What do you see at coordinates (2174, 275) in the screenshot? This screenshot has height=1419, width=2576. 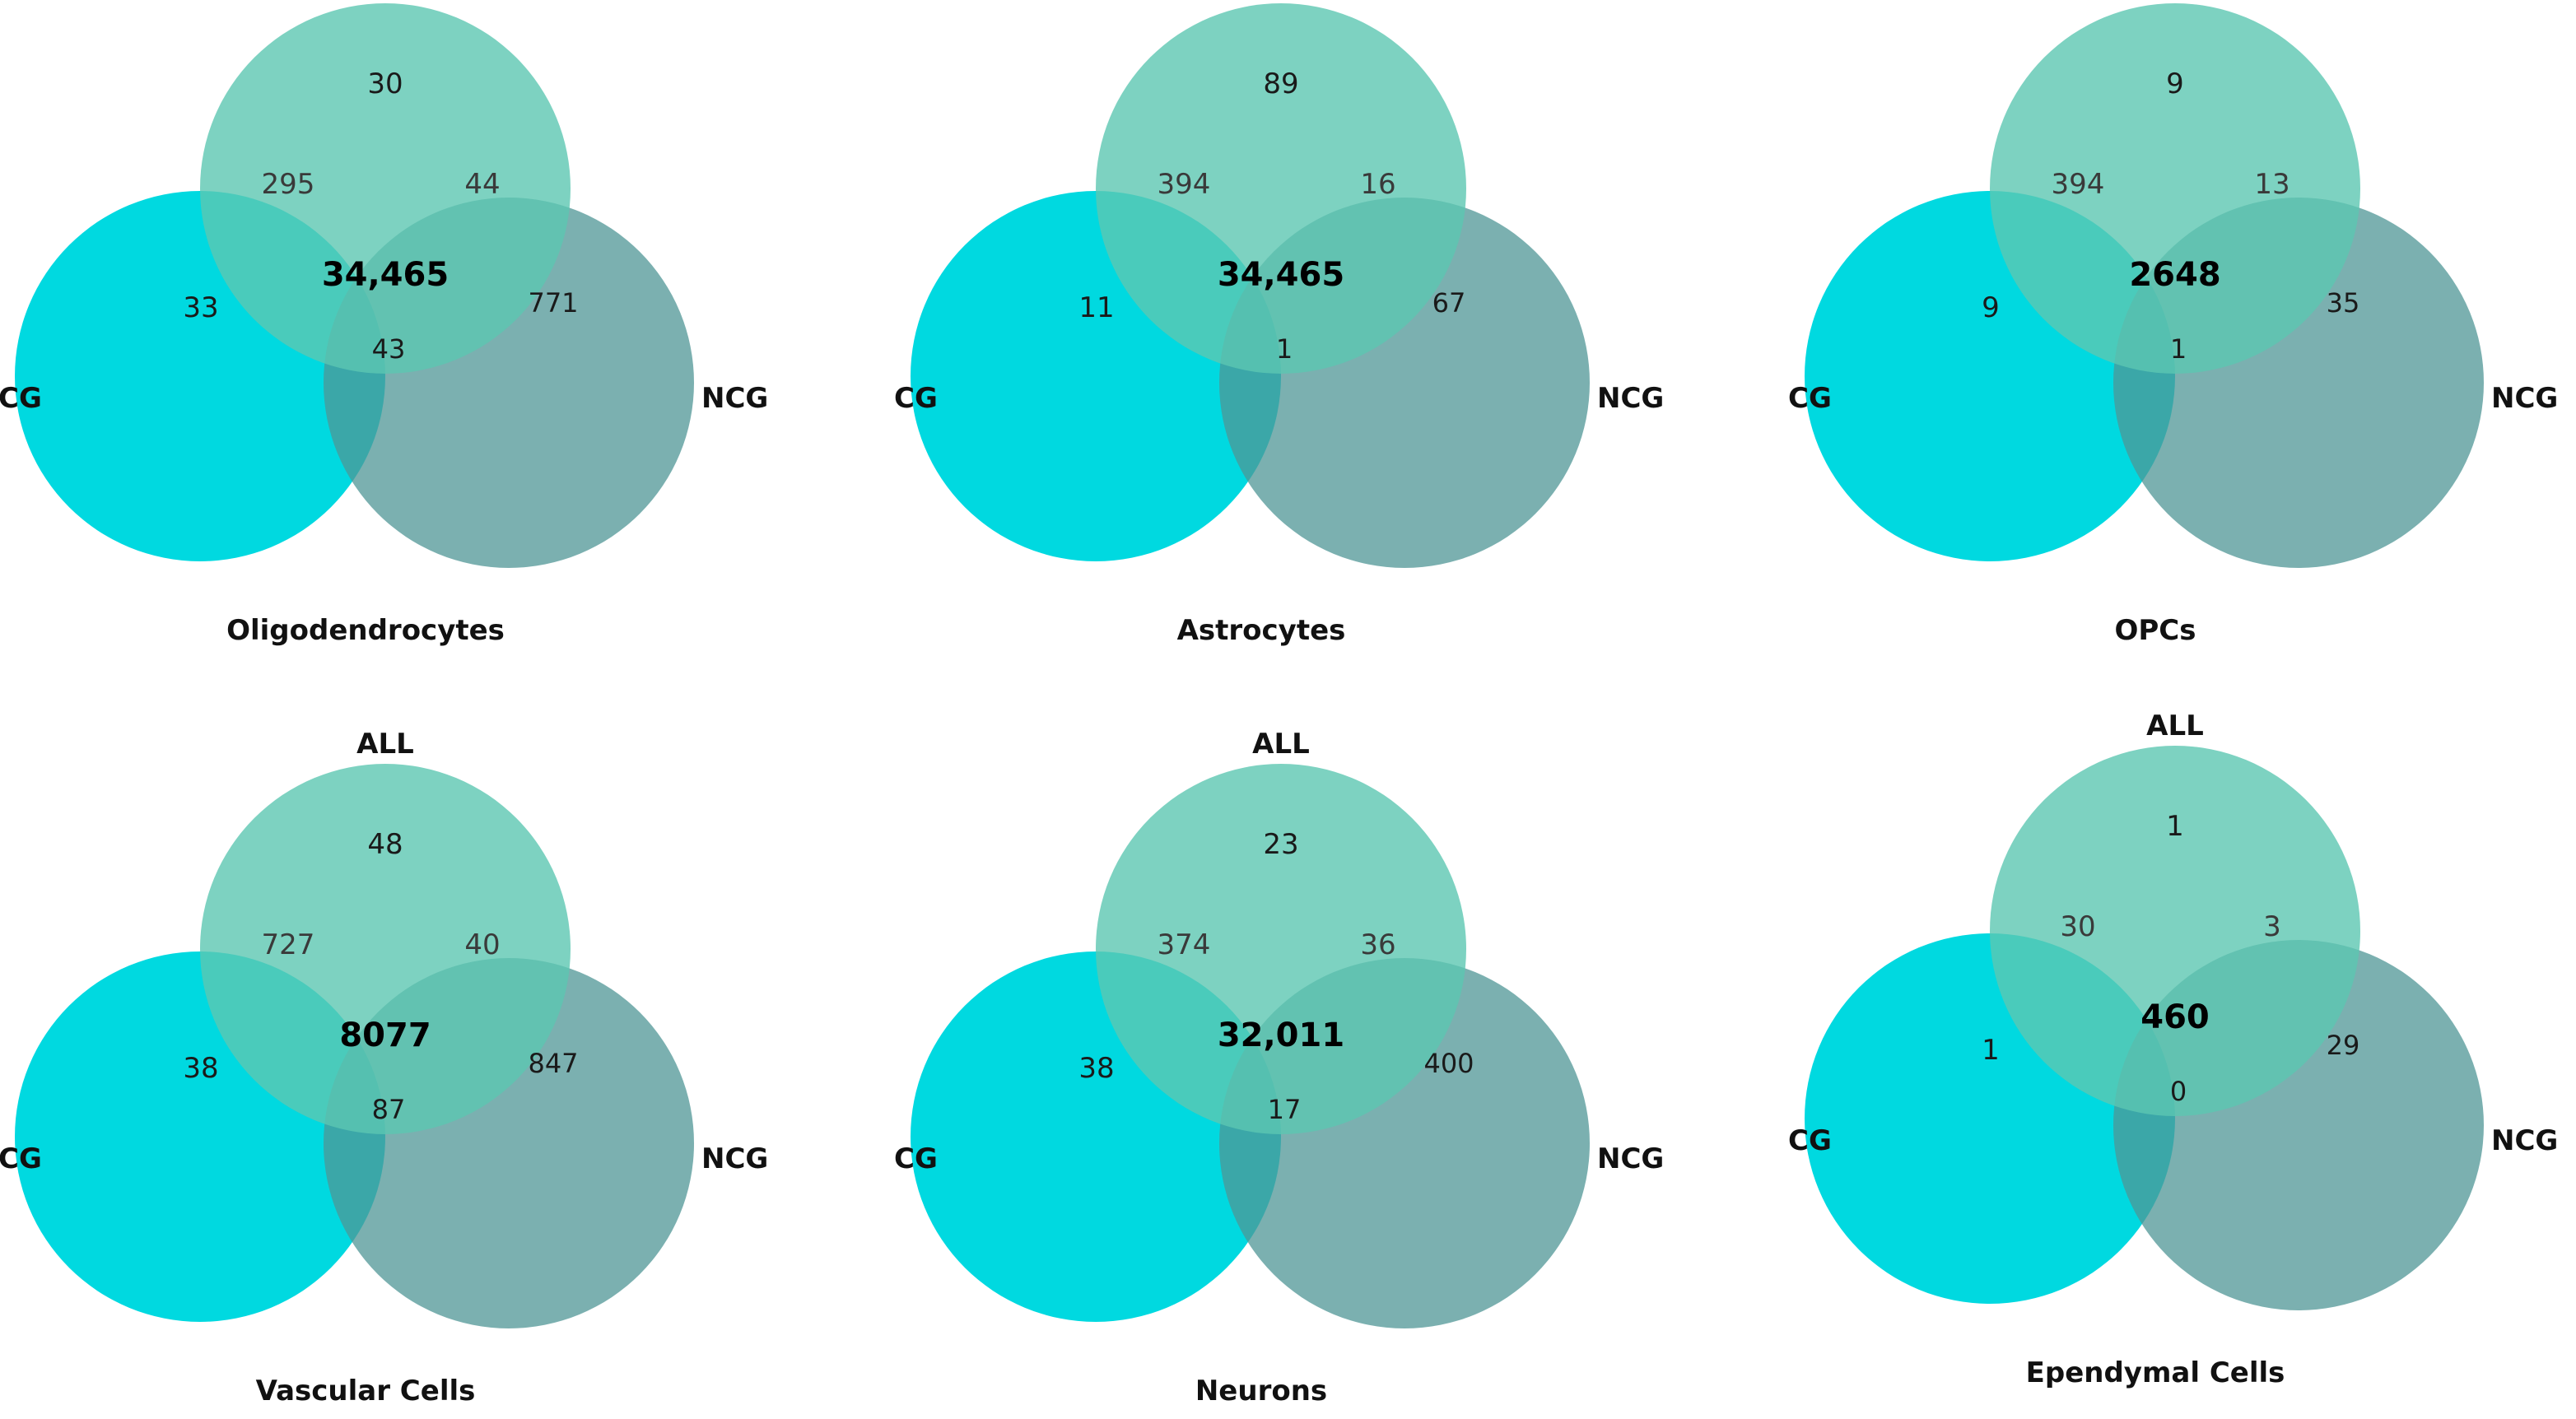 I see `count-all-cg-ncg: 2648` at bounding box center [2174, 275].